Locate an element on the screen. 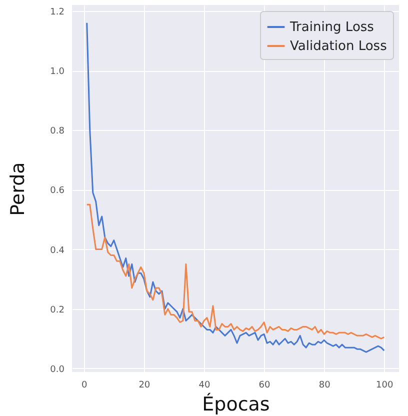 The image size is (408, 416). x-tick-label: 20 is located at coordinates (144, 385).